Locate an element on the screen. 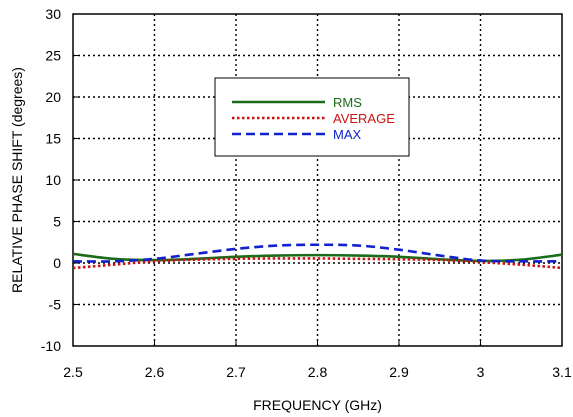 This screenshot has height=417, width=573. legend-label: AVERAGE is located at coordinates (364, 118).